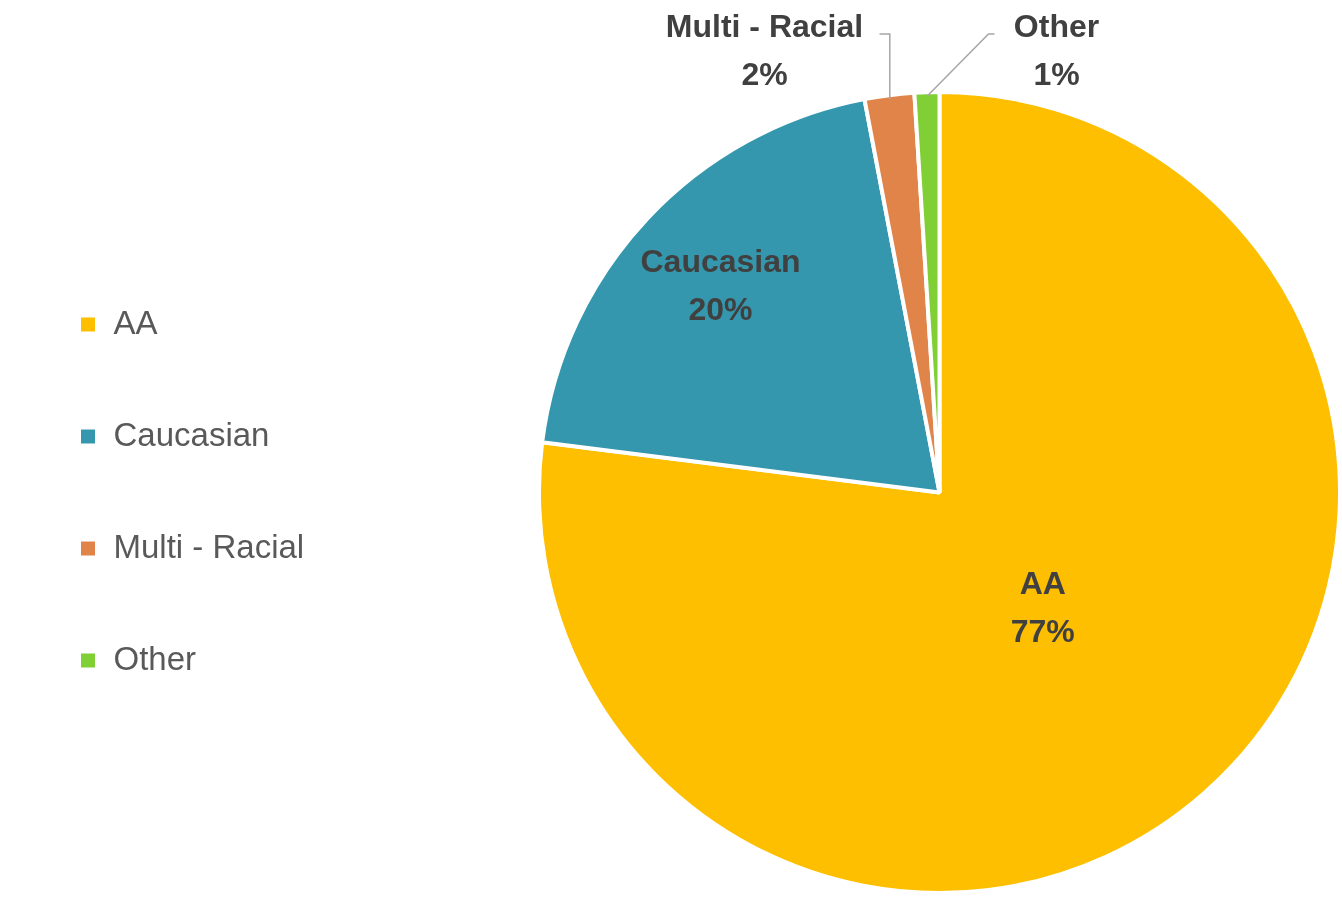  What do you see at coordinates (764, 73) in the screenshot?
I see `data-label: 2%` at bounding box center [764, 73].